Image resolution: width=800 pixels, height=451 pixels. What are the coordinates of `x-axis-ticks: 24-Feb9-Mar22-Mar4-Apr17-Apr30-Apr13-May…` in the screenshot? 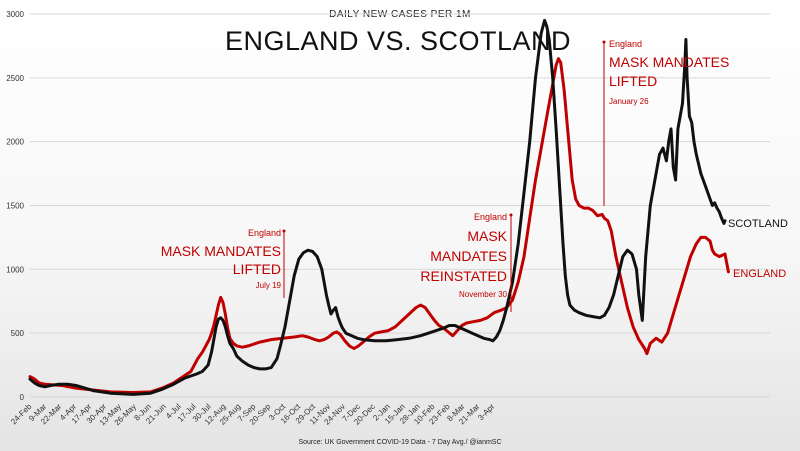 It's located at (252, 415).